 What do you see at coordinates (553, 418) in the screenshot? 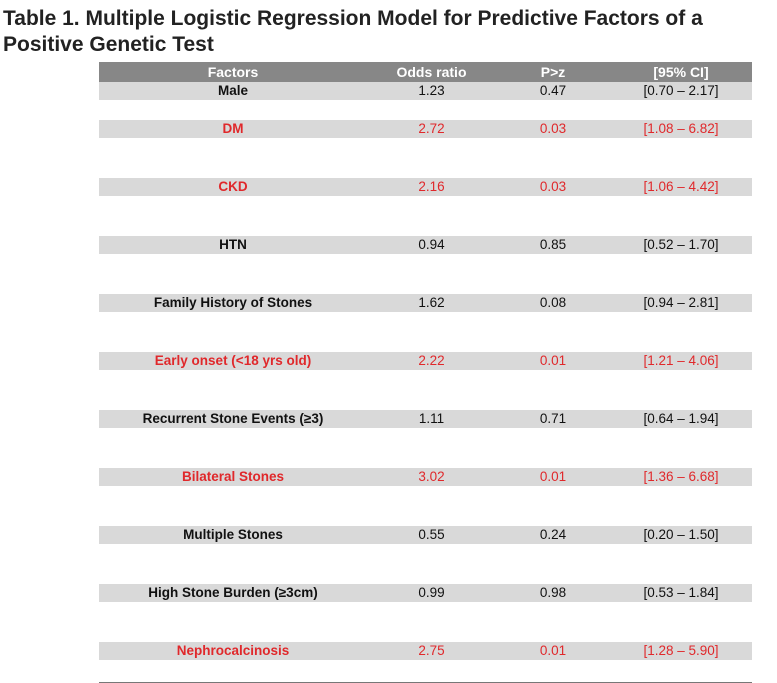
I see `cell-p-value: 0.71` at bounding box center [553, 418].